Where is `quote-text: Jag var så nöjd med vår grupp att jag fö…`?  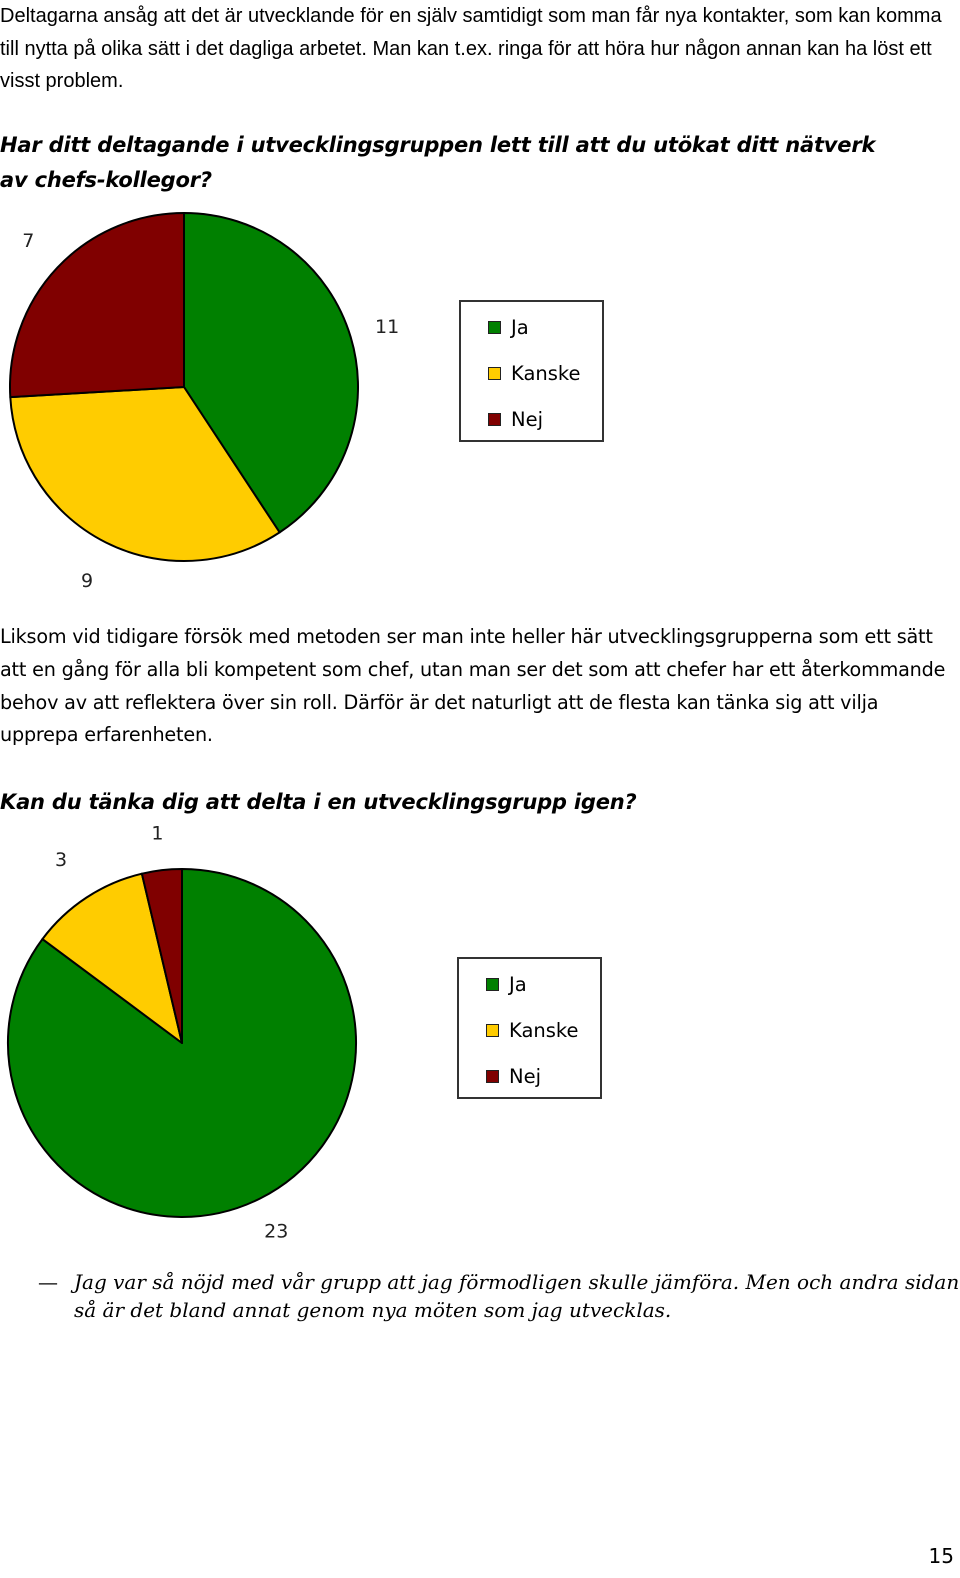 quote-text: Jag var så nöjd med vår grupp att jag fö… is located at coordinates (517, 1296).